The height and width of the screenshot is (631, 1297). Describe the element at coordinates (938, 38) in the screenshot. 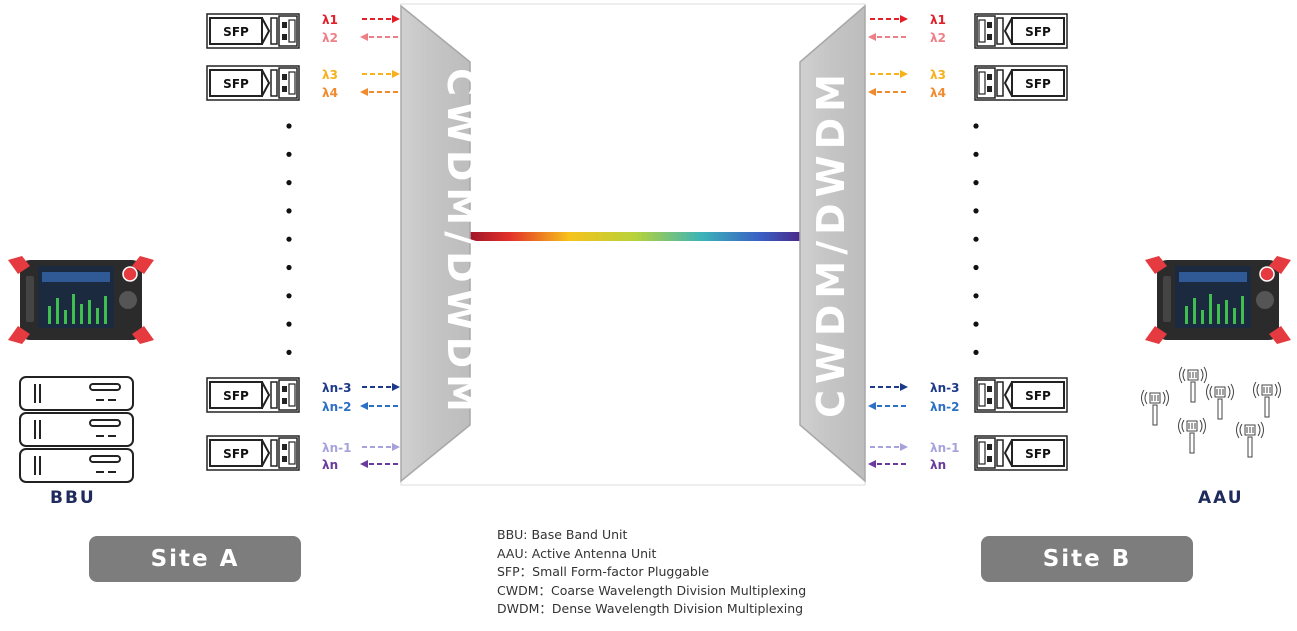

I see `wavelength-label-right-1: λ2` at that location.